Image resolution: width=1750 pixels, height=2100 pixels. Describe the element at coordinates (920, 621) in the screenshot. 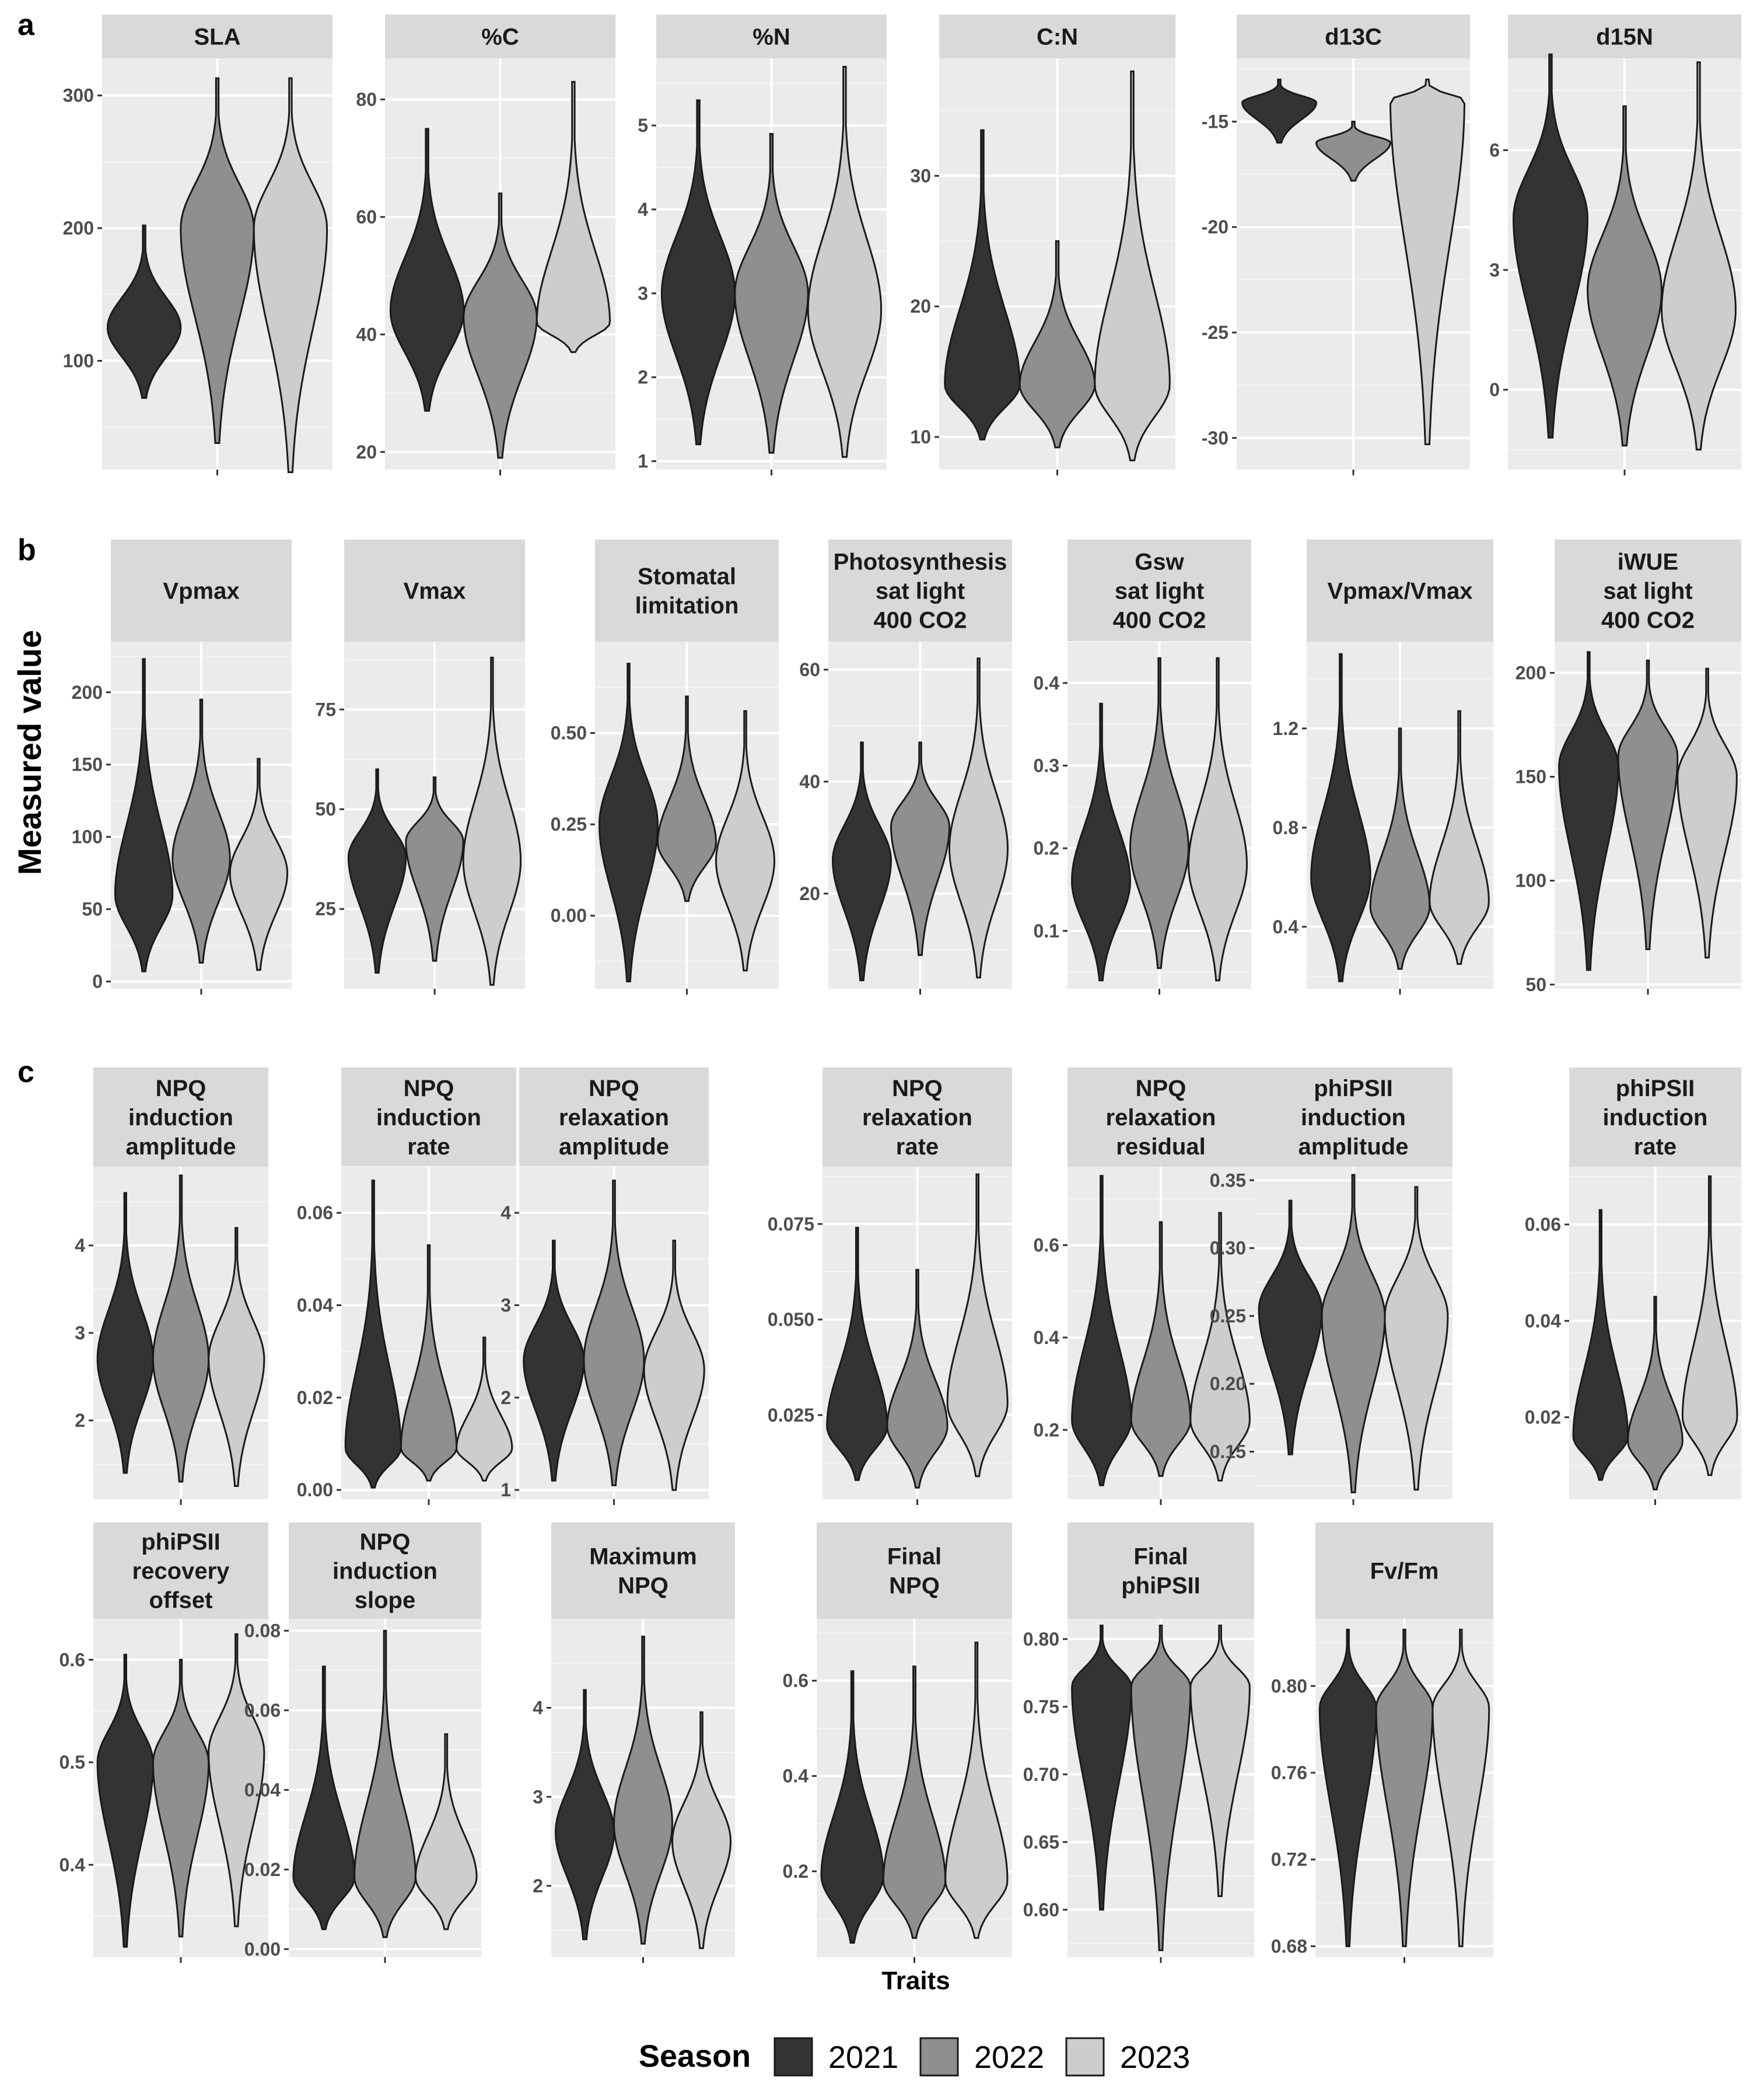

I see `strip-title-photosynthesis-sat-light-400-co2: 400 CO2` at that location.